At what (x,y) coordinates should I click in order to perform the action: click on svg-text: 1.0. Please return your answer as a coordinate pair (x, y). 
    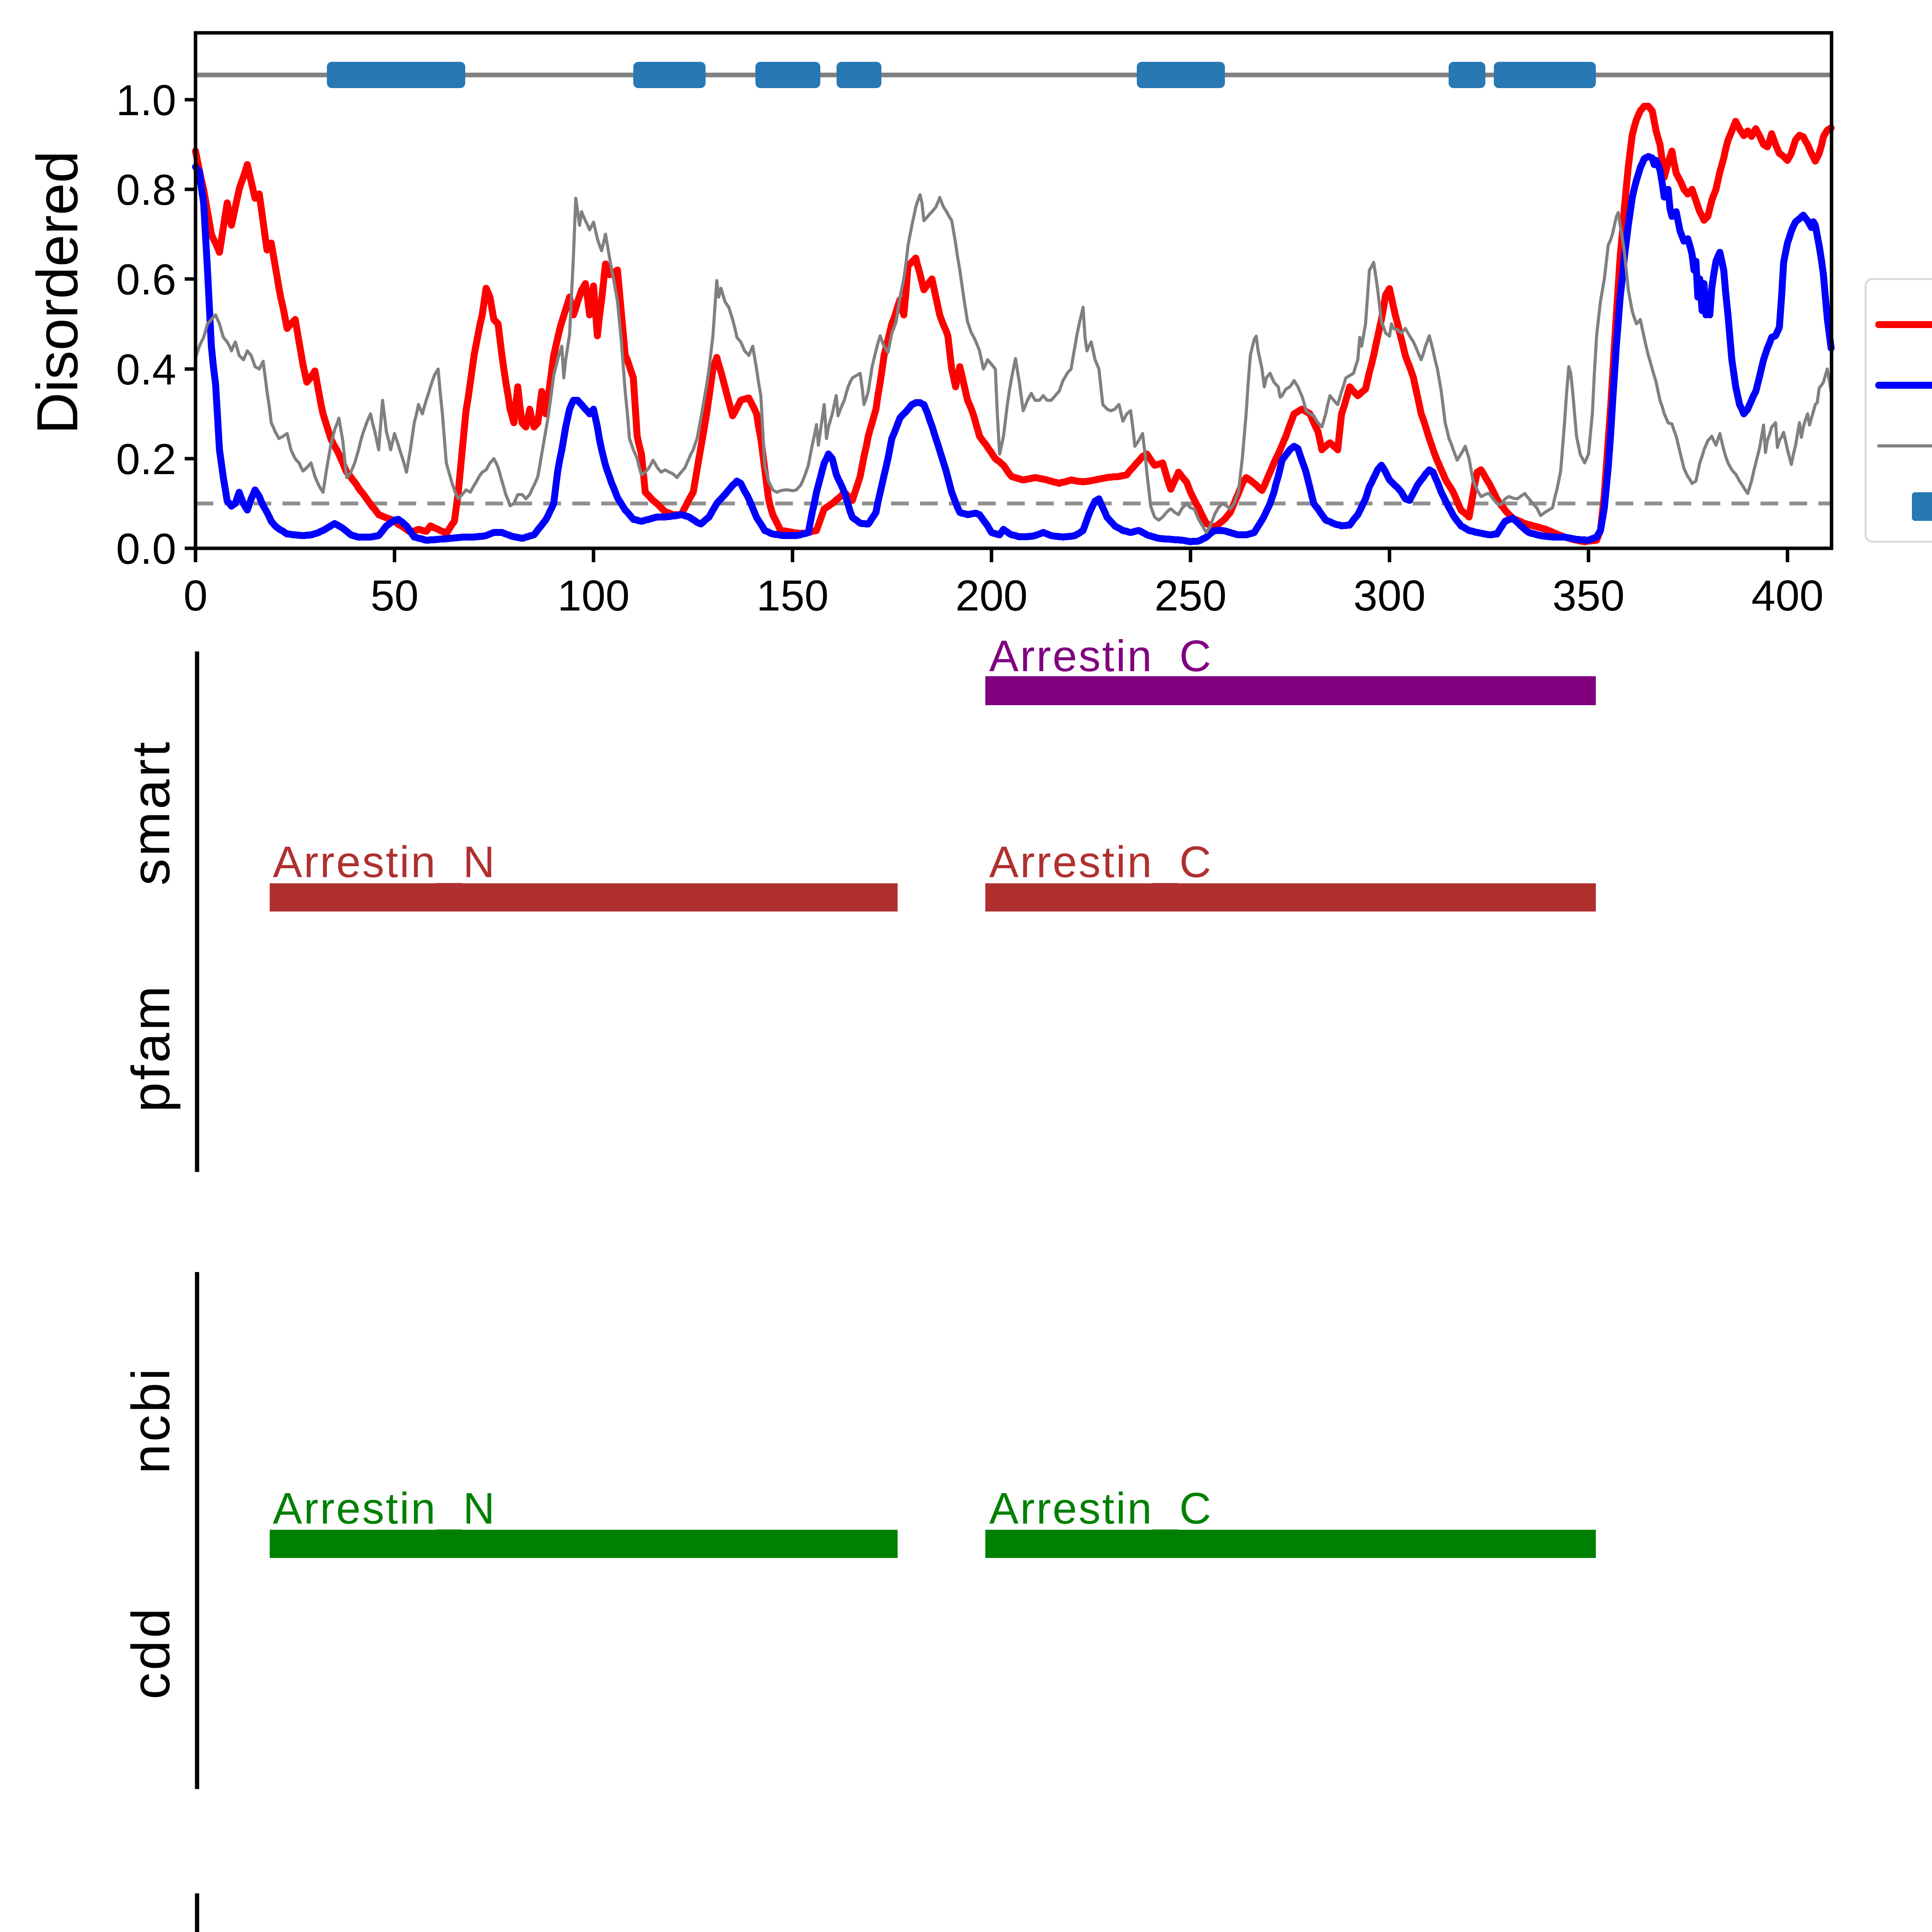
    Looking at the image, I should click on (146, 100).